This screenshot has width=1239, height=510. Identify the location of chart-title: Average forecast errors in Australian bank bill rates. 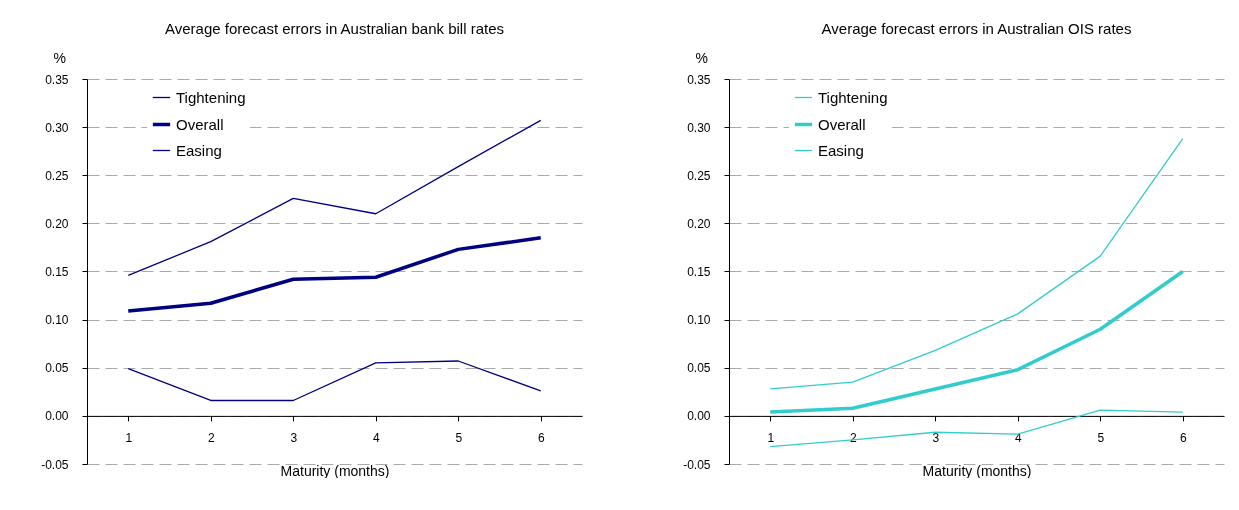
(334, 28).